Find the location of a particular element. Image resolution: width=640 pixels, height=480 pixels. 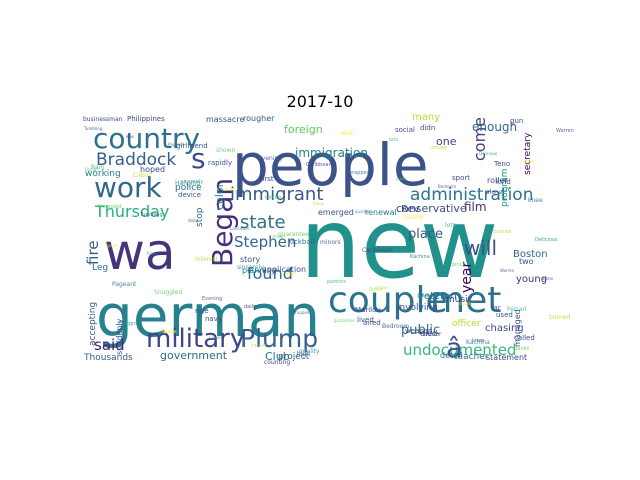

word-3: people is located at coordinates (330, 165).